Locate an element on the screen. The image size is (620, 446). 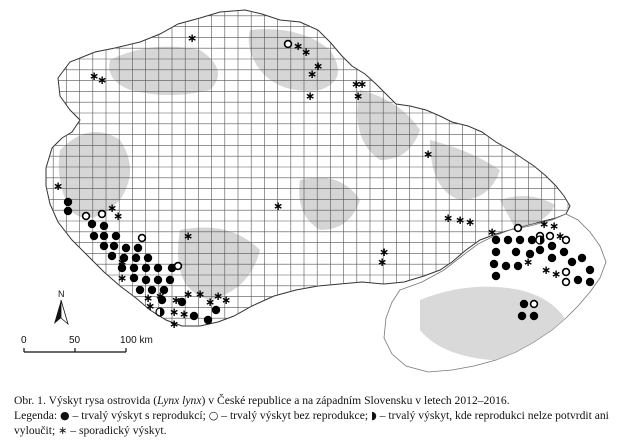
filled-circle-icon: ● is located at coordinates (65, 415).